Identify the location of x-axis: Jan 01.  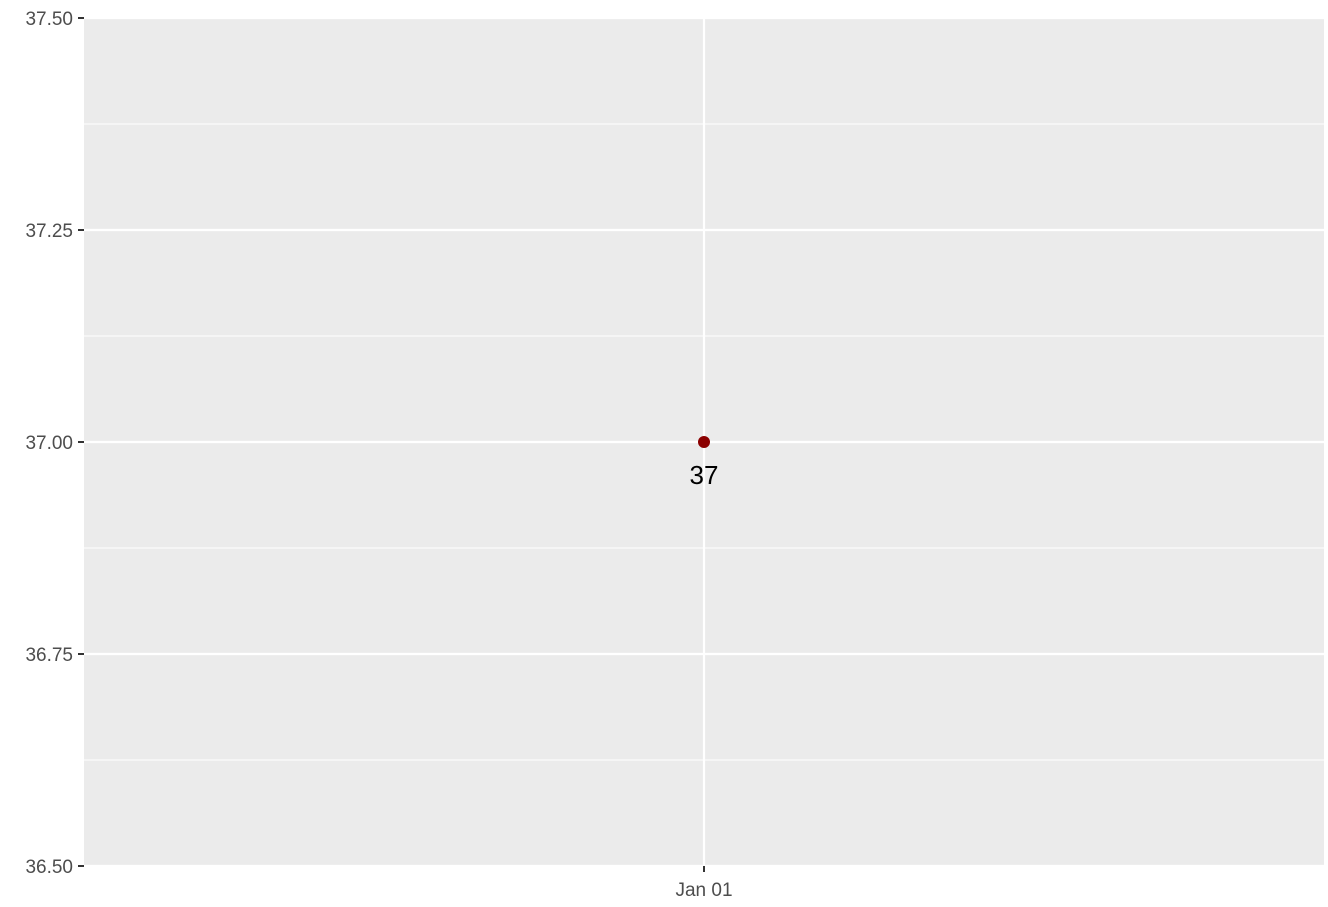
(704, 883).